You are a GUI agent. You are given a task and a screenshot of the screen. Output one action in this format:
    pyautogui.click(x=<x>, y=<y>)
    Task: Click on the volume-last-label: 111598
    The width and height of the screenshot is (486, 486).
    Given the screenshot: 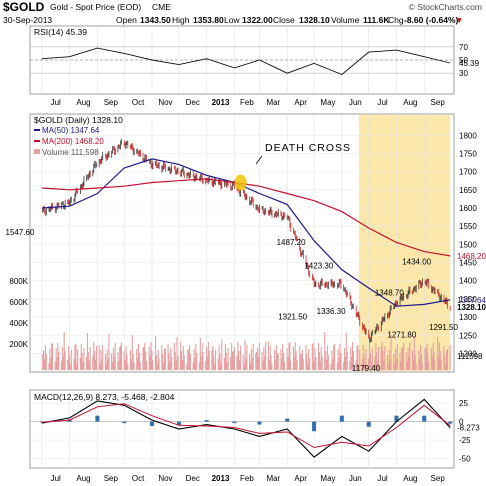 What is the action you would take?
    pyautogui.click(x=470, y=356)
    